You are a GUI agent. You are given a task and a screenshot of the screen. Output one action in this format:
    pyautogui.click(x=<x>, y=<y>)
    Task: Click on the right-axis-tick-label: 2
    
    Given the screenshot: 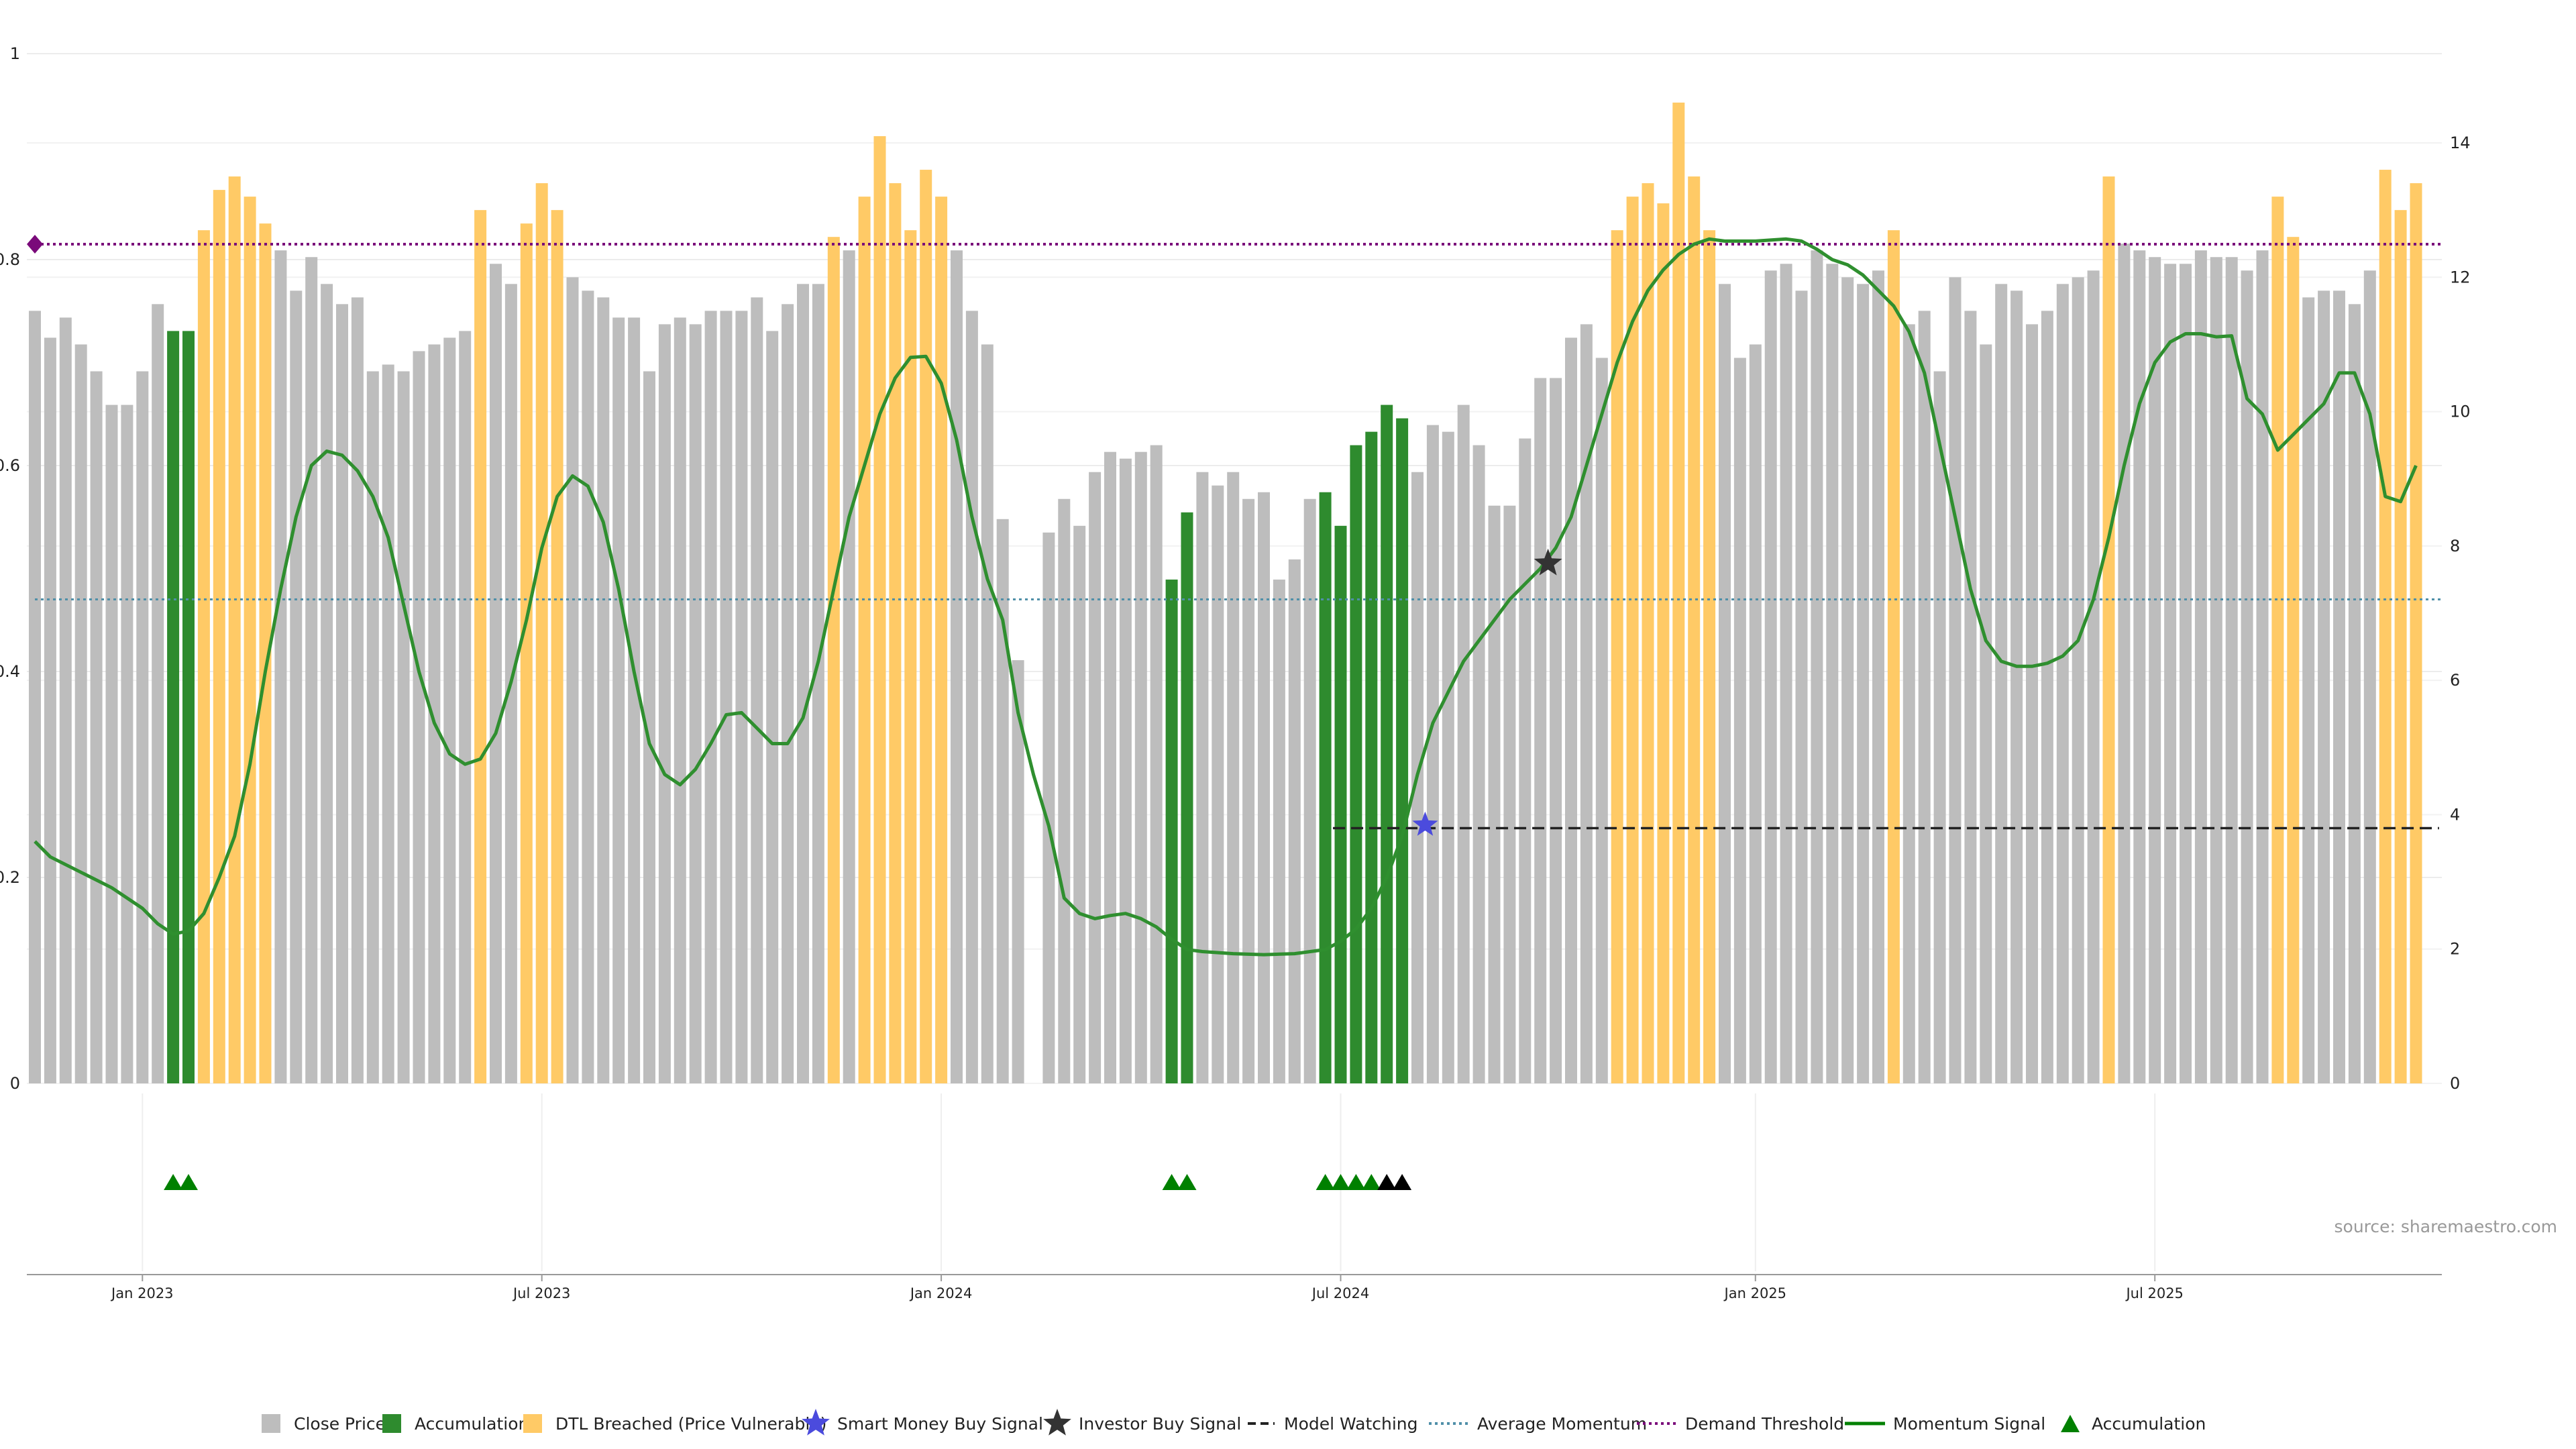 What is the action you would take?
    pyautogui.click(x=2455, y=949)
    